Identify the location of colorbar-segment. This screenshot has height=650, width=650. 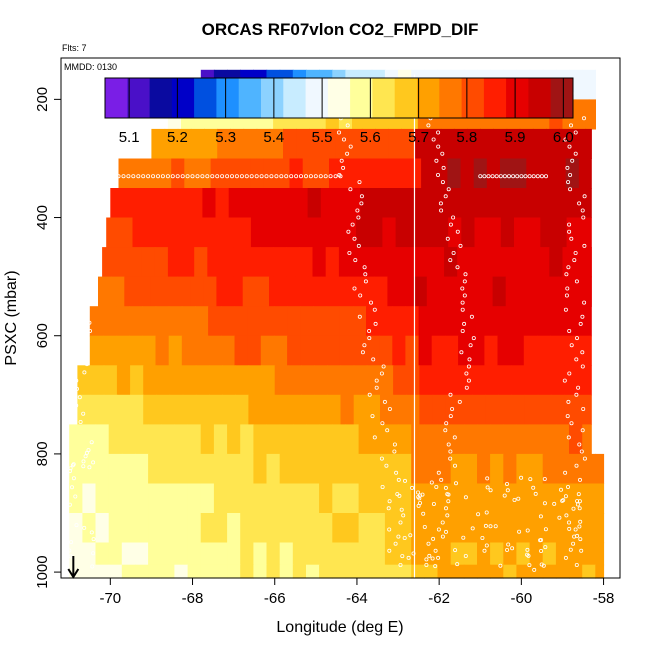
(428, 98).